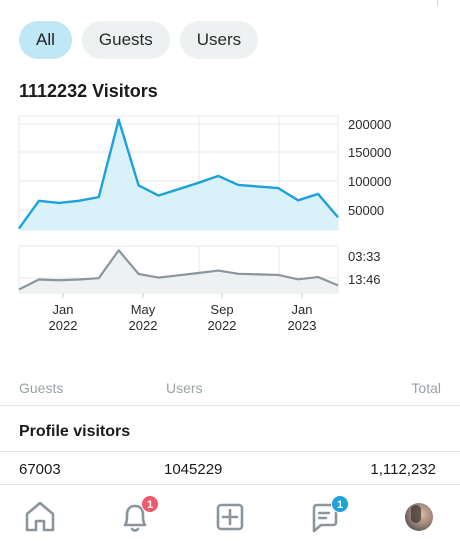 This screenshot has height=545, width=460. I want to click on plus-square-icon, so click(230, 517).